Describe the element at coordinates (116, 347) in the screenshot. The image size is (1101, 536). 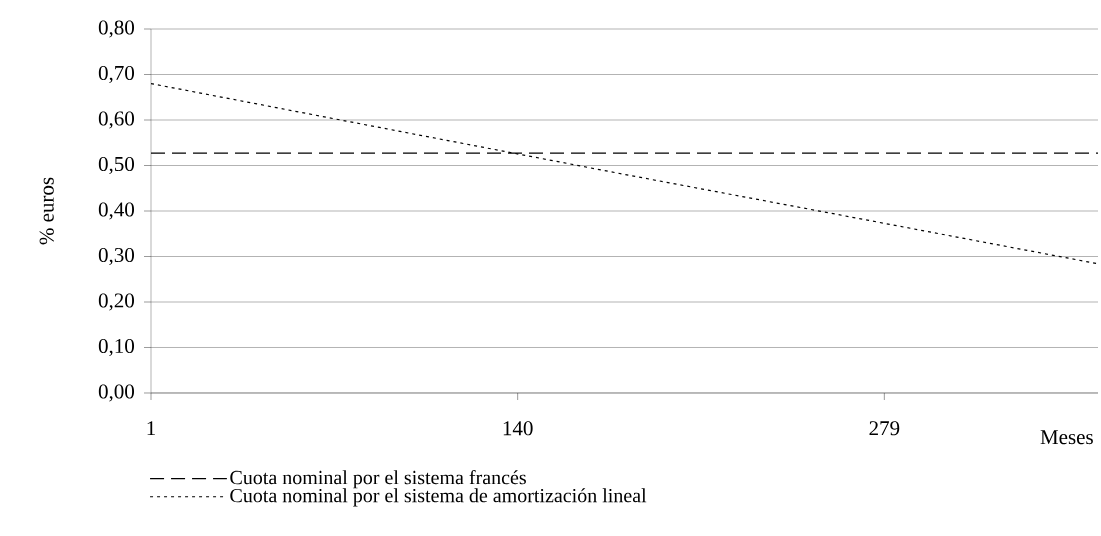
I see `y-tick-label: 0,10` at that location.